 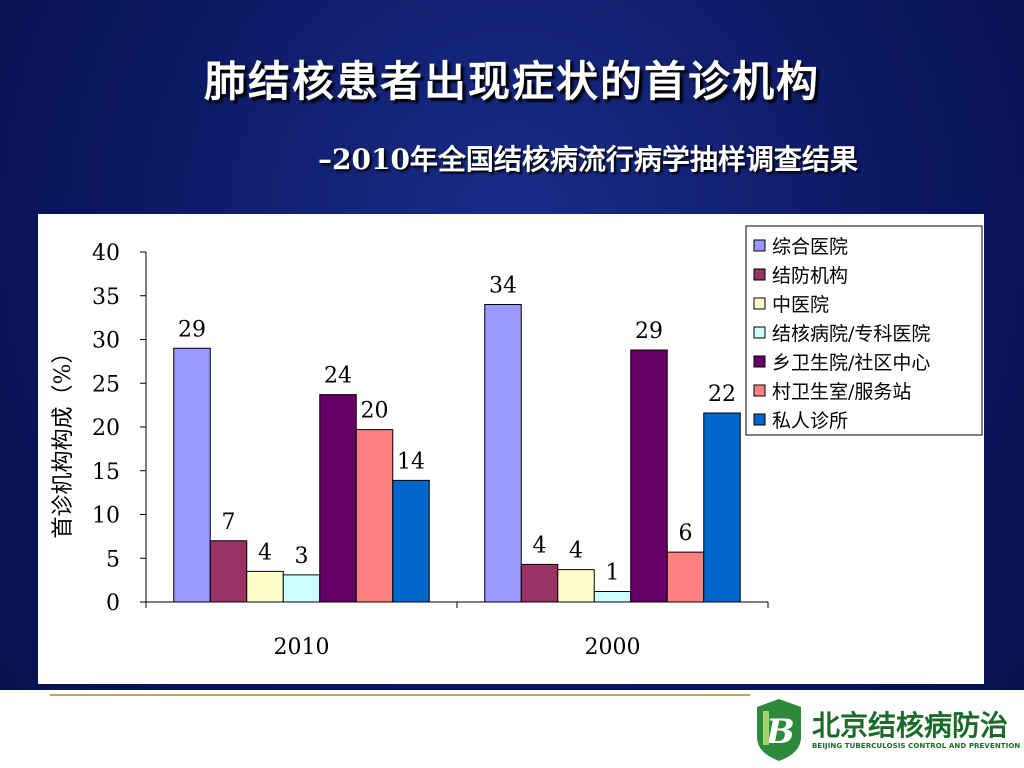 What do you see at coordinates (375, 411) in the screenshot?
I see `bar-value-label: 20` at bounding box center [375, 411].